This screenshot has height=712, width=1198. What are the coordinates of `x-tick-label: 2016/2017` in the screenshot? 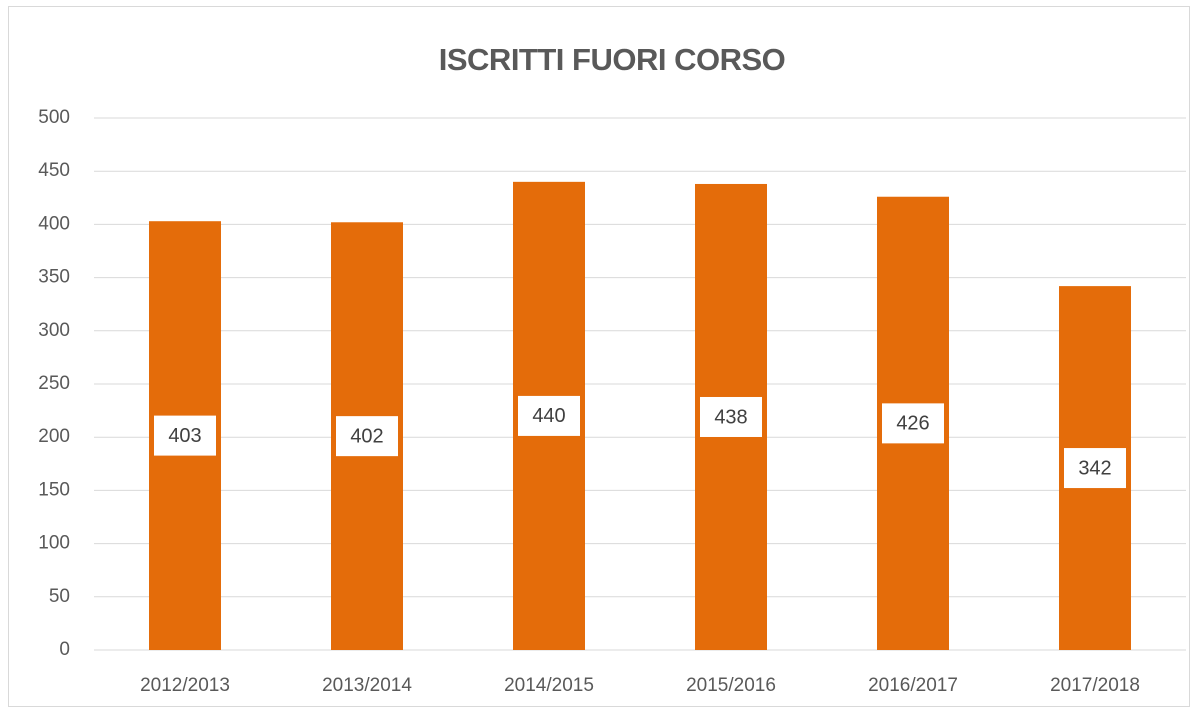 It's located at (913, 685).